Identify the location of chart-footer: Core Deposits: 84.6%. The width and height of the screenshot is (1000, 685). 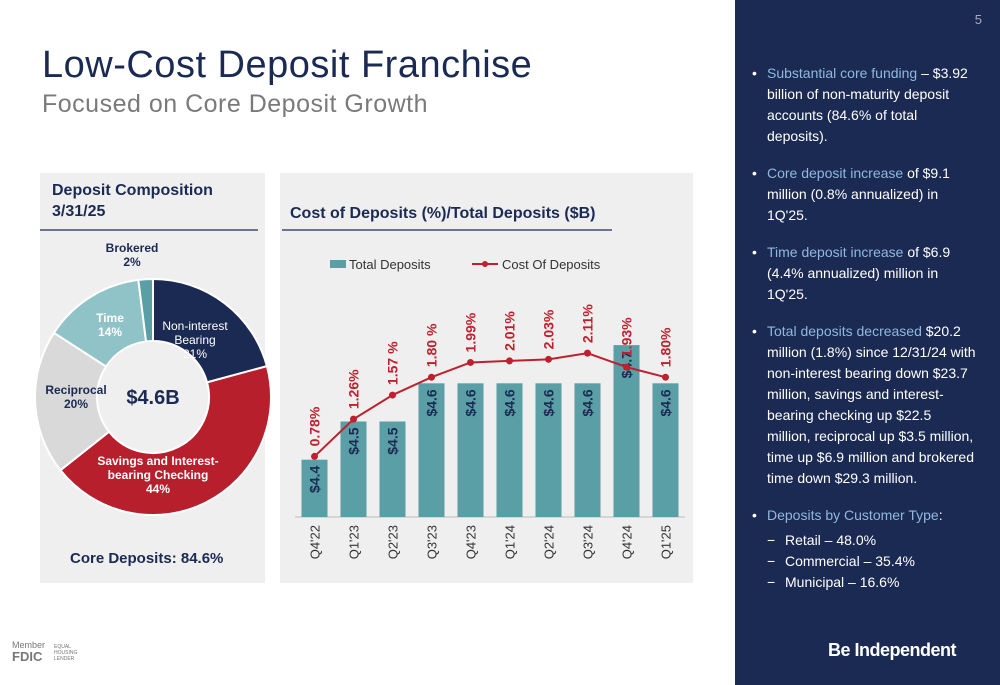
(147, 558).